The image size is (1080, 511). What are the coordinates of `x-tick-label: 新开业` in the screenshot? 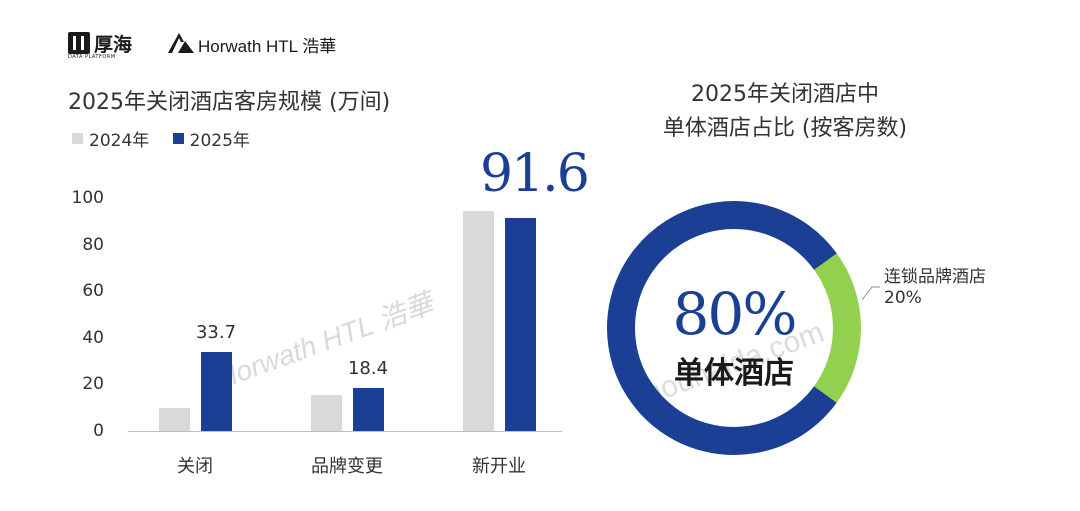 It's located at (499, 466).